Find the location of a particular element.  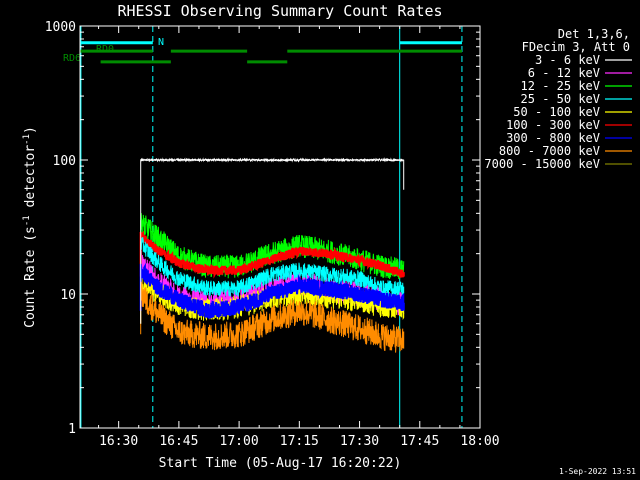

y-tick-label: 1000 is located at coordinates (60, 27).